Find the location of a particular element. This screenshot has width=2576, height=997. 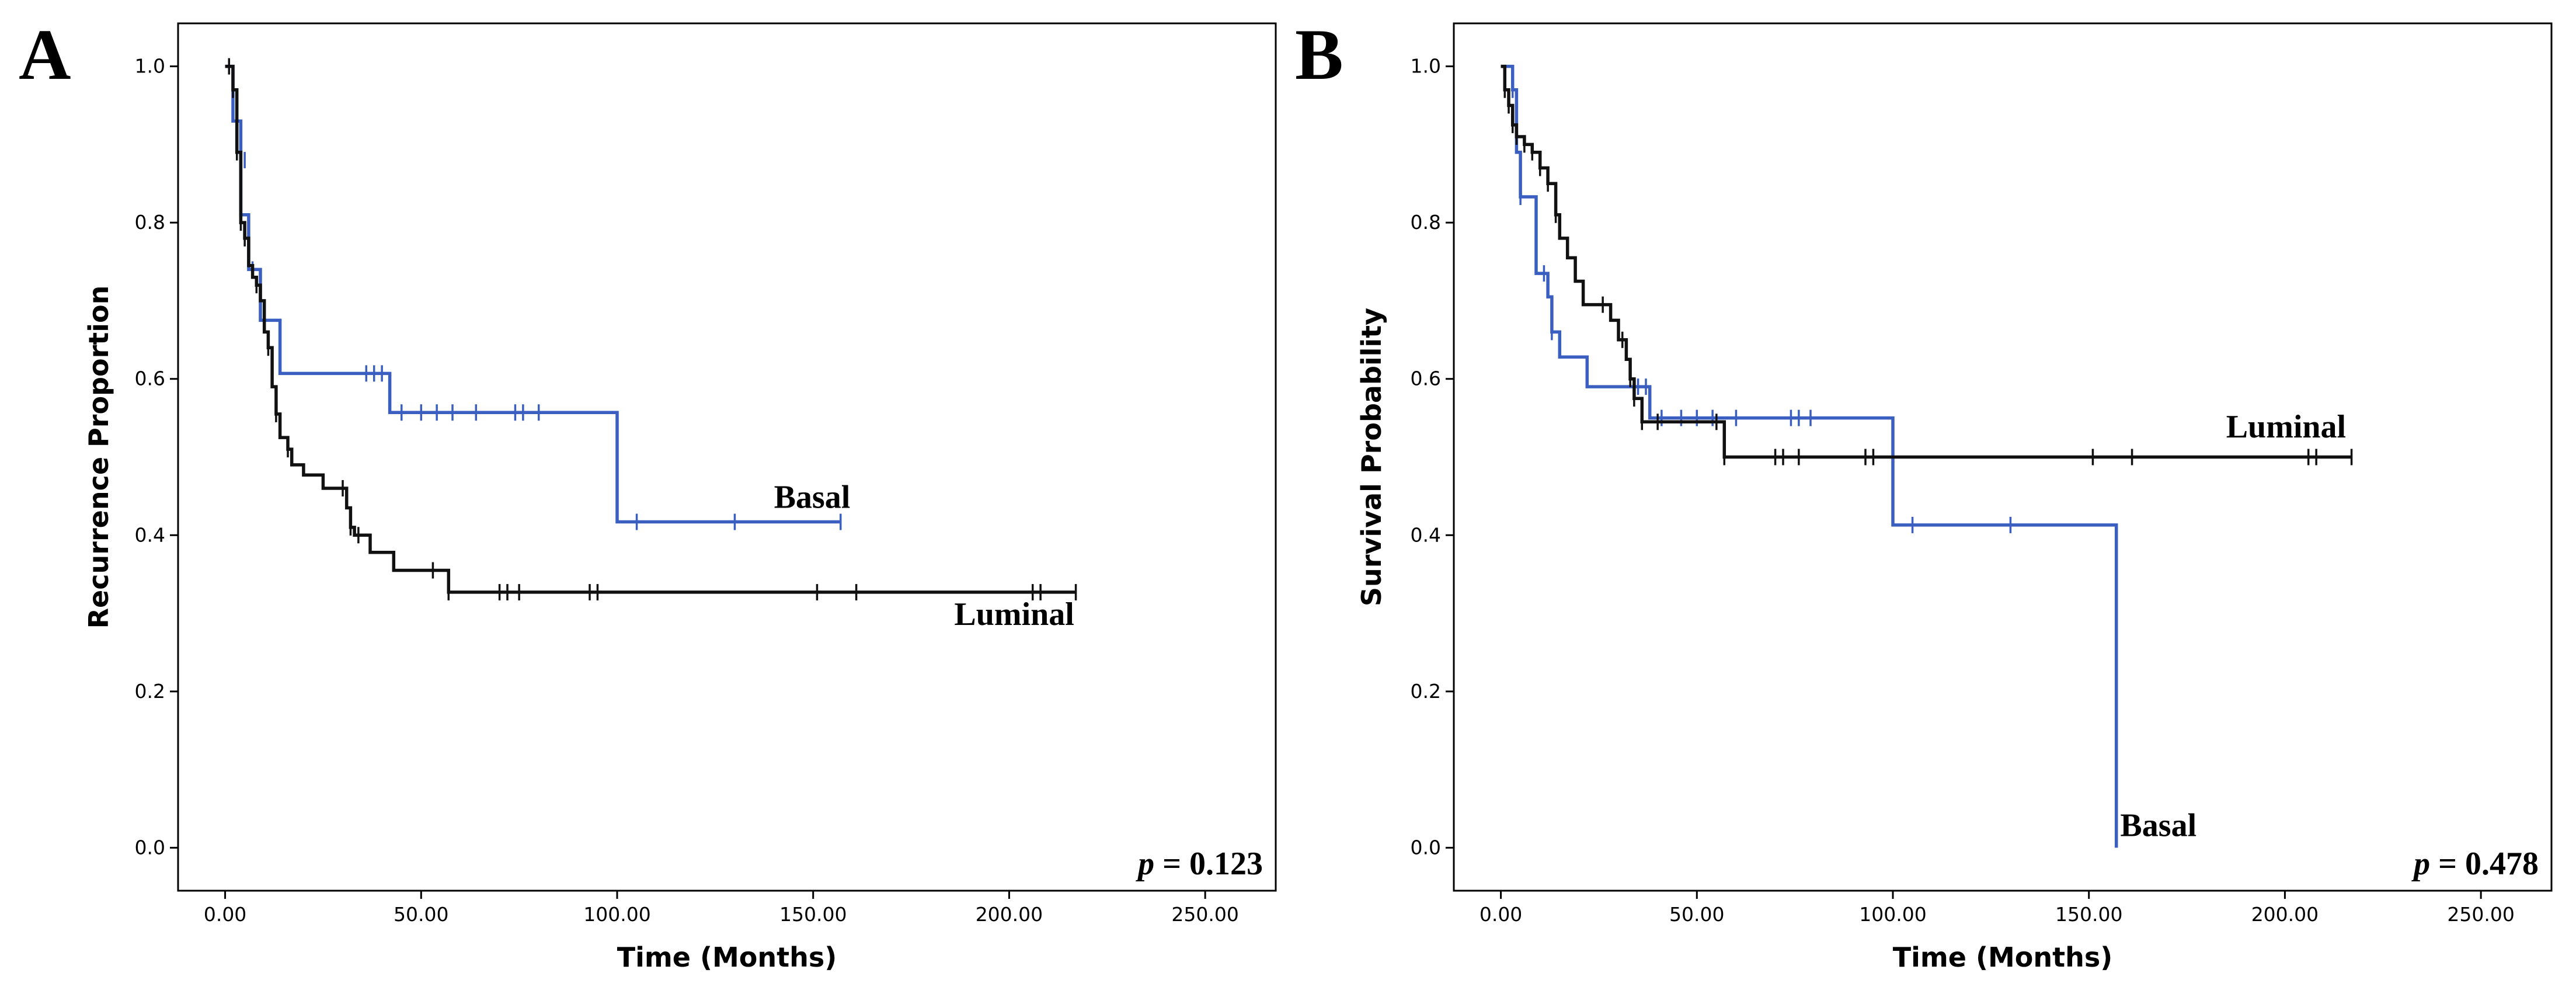

panel-a-y-tick-label: 0.2 is located at coordinates (150, 691).